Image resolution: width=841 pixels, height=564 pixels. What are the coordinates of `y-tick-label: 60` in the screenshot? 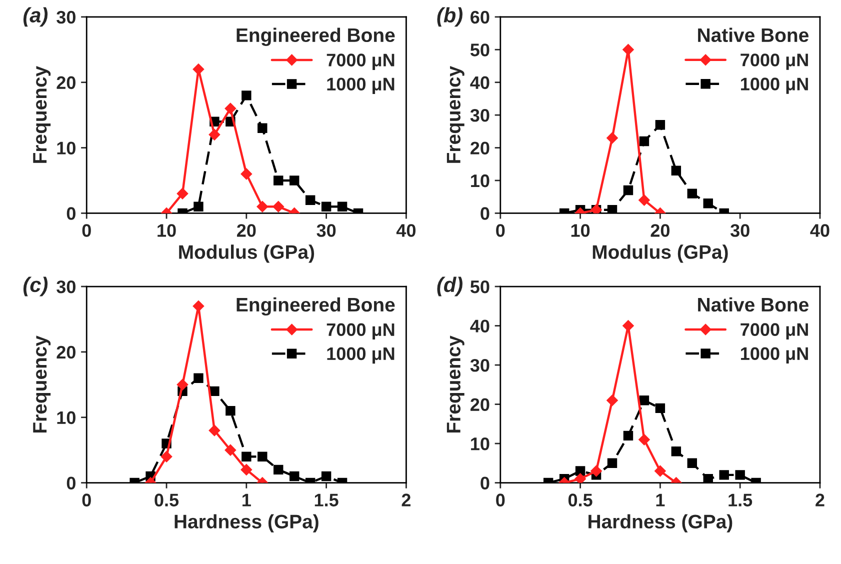 It's located at (480, 17).